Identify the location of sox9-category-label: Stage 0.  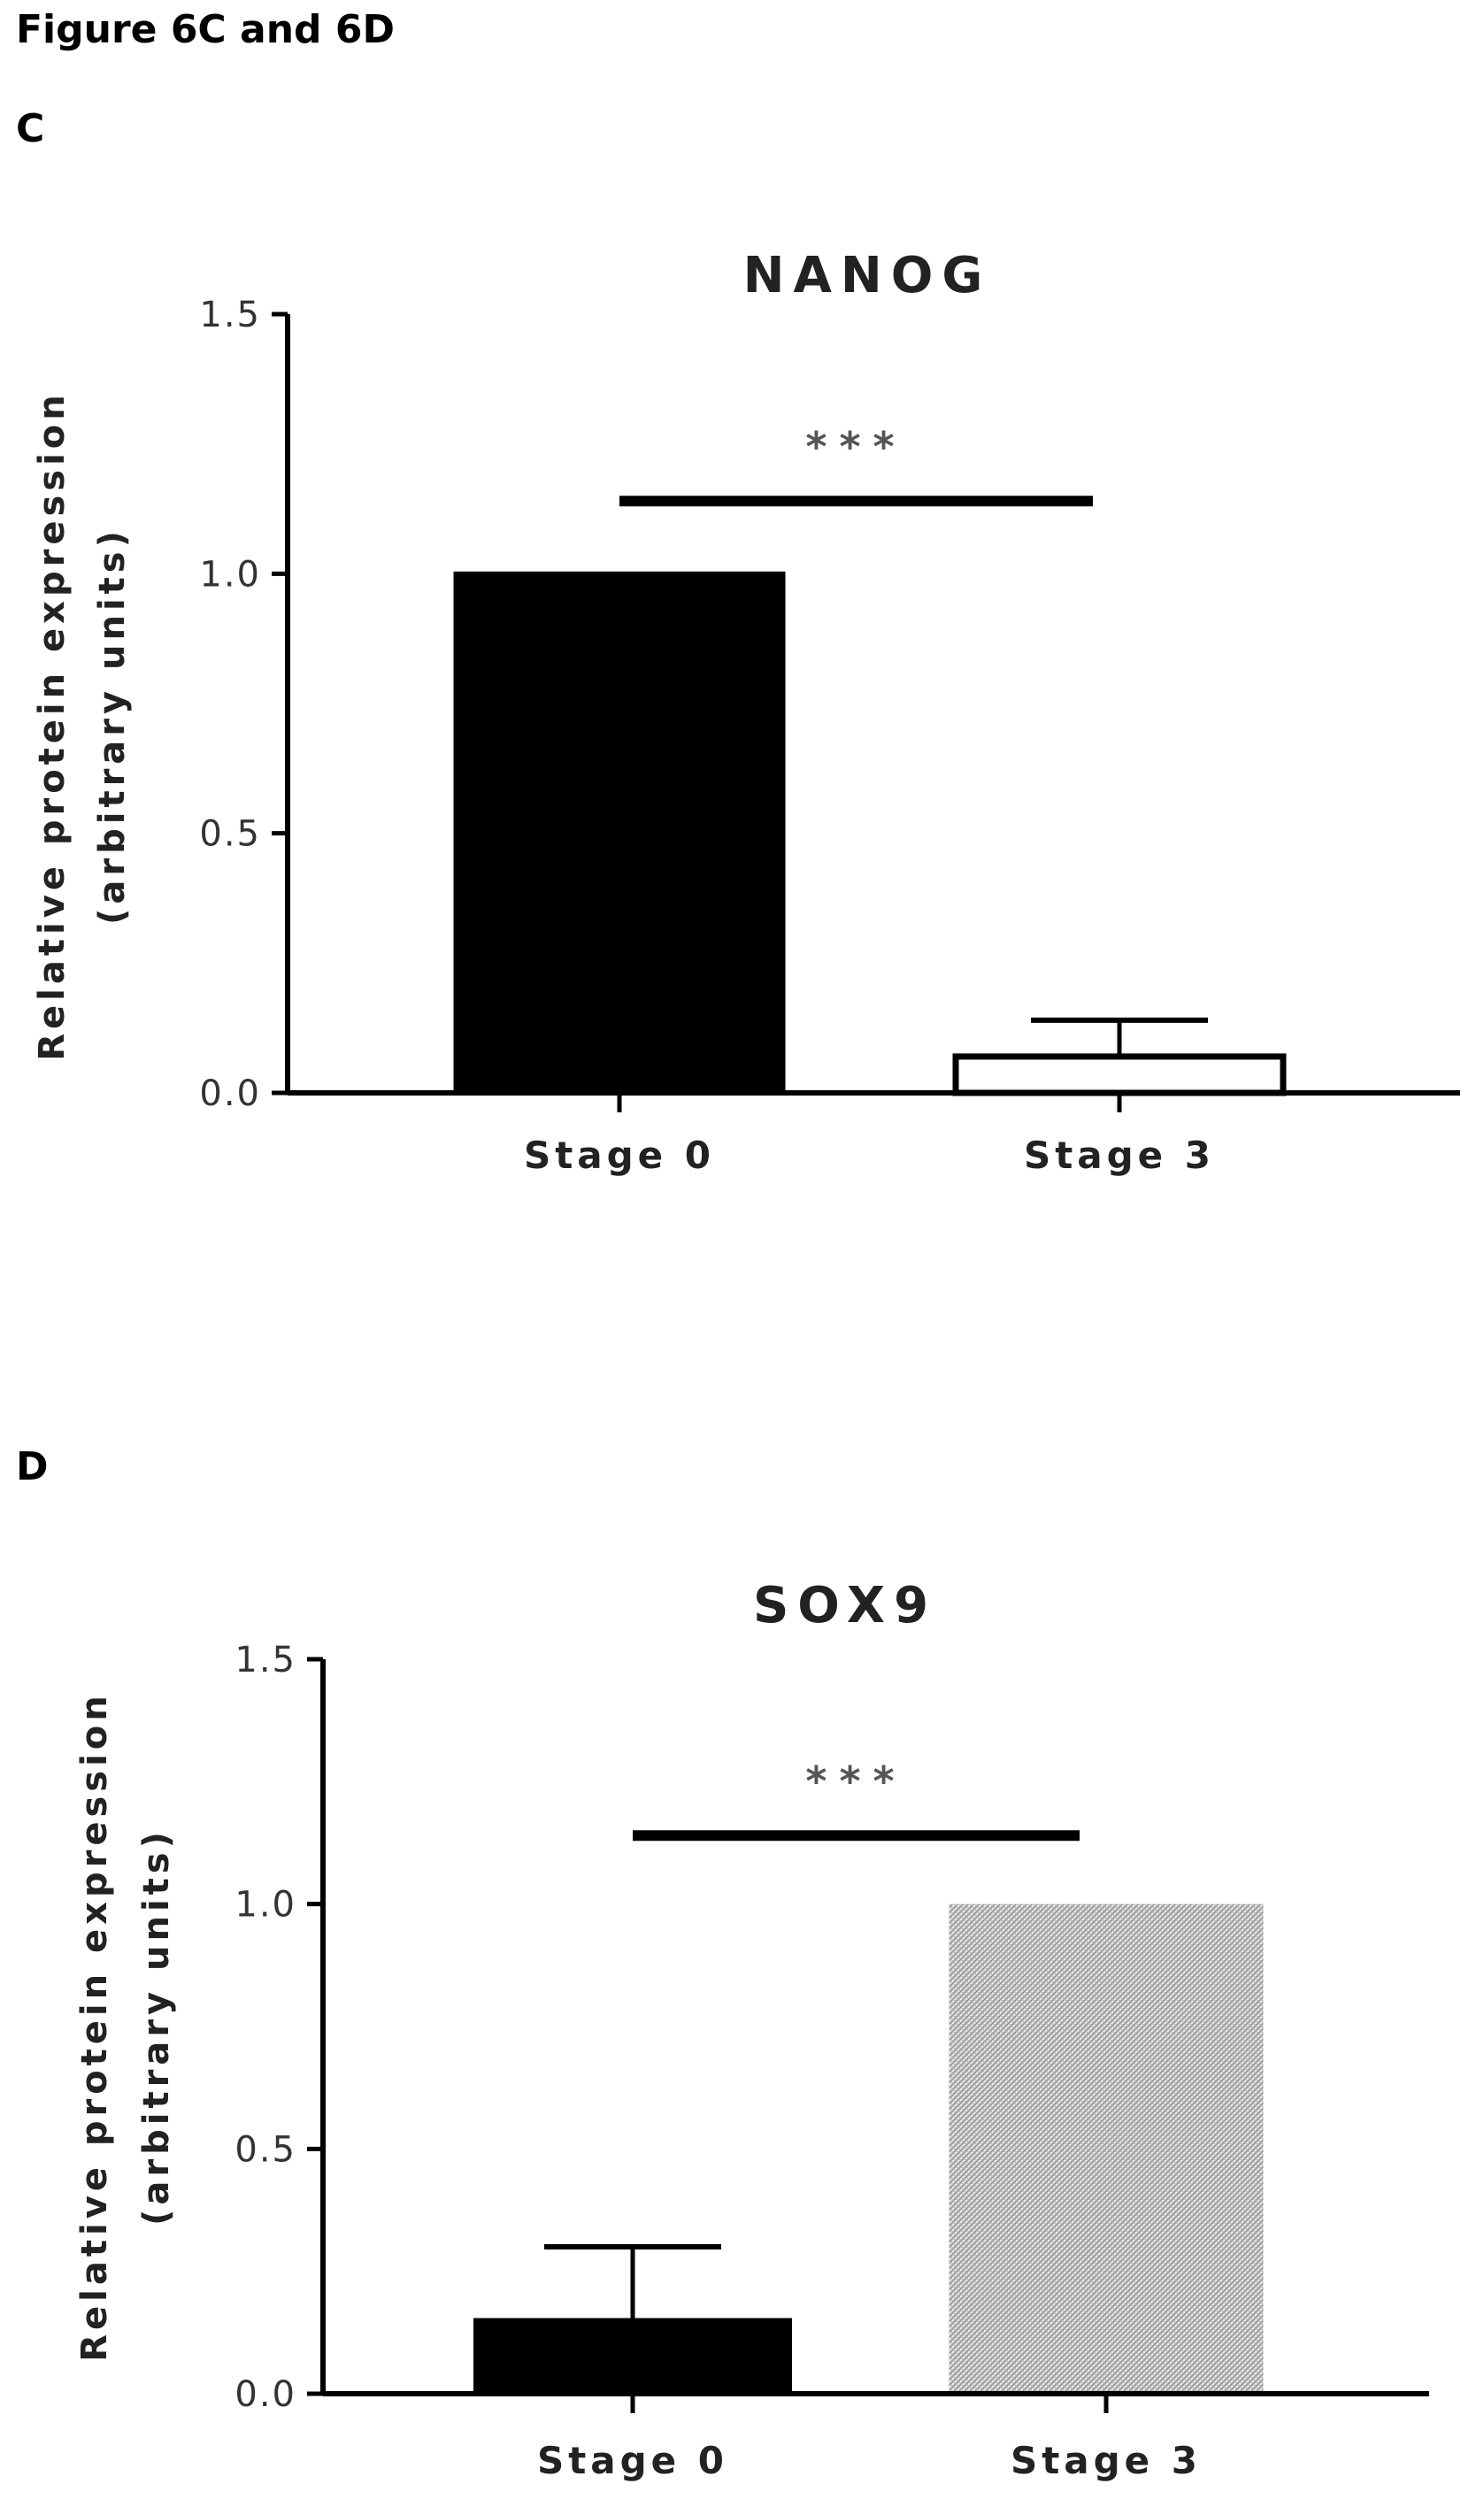
(632, 2460).